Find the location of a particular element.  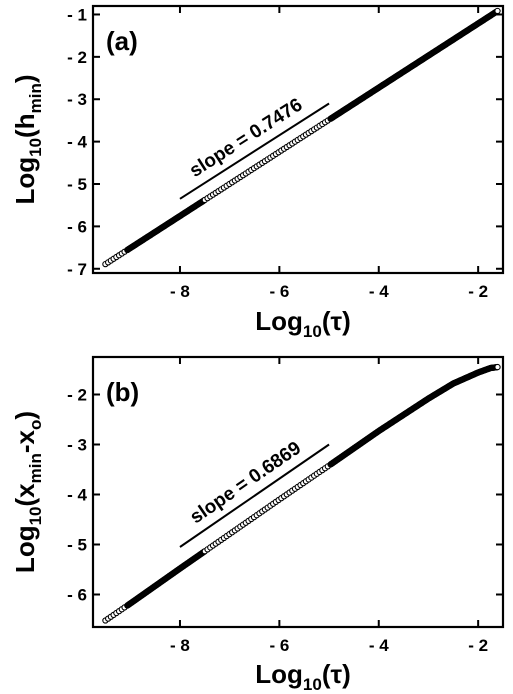

y-axis-title-mid: (x is located at coordinates (25, 495).